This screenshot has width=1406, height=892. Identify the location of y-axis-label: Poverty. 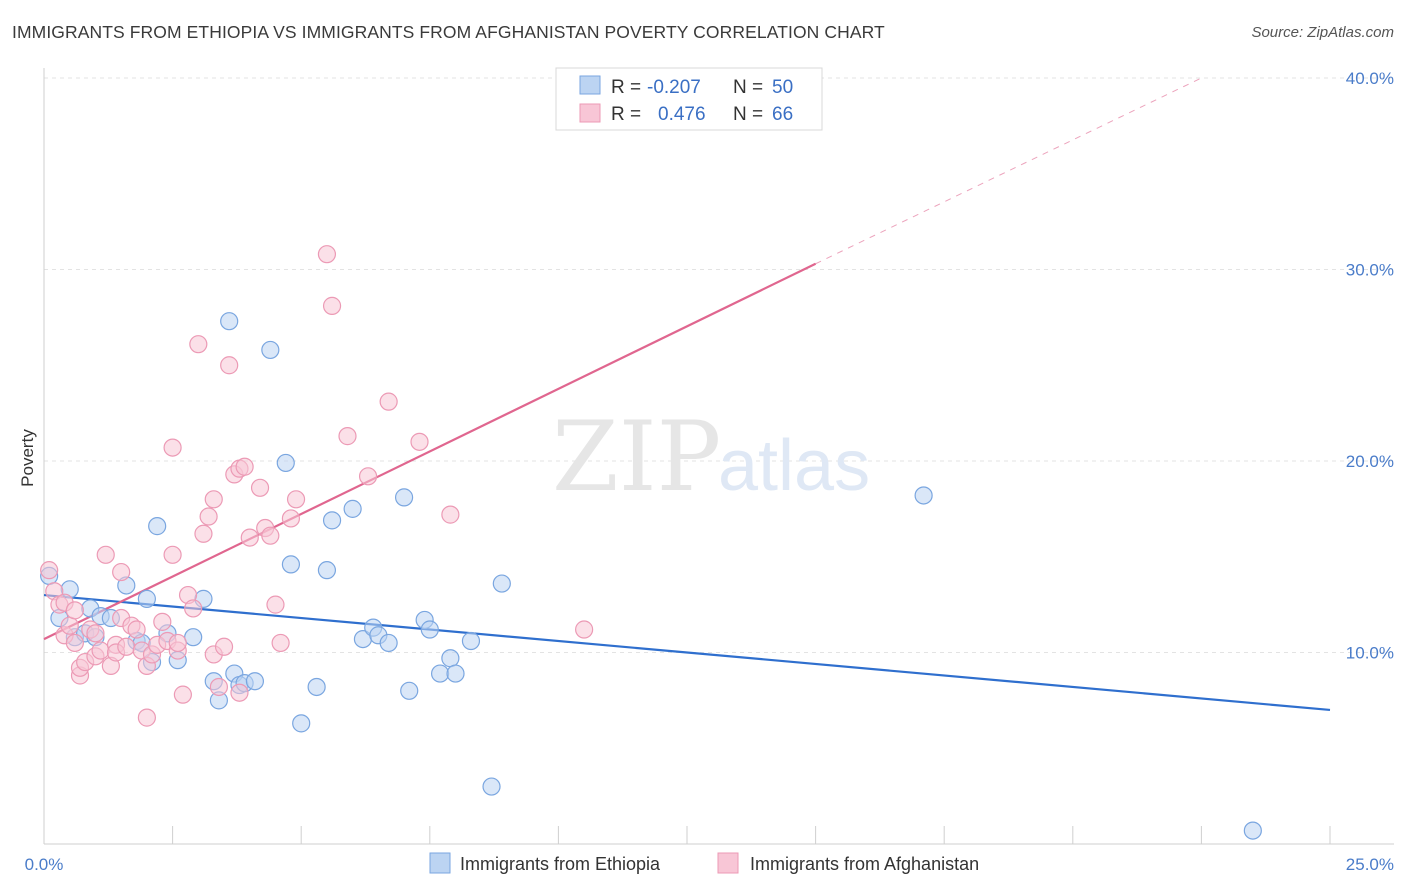
(27, 458).